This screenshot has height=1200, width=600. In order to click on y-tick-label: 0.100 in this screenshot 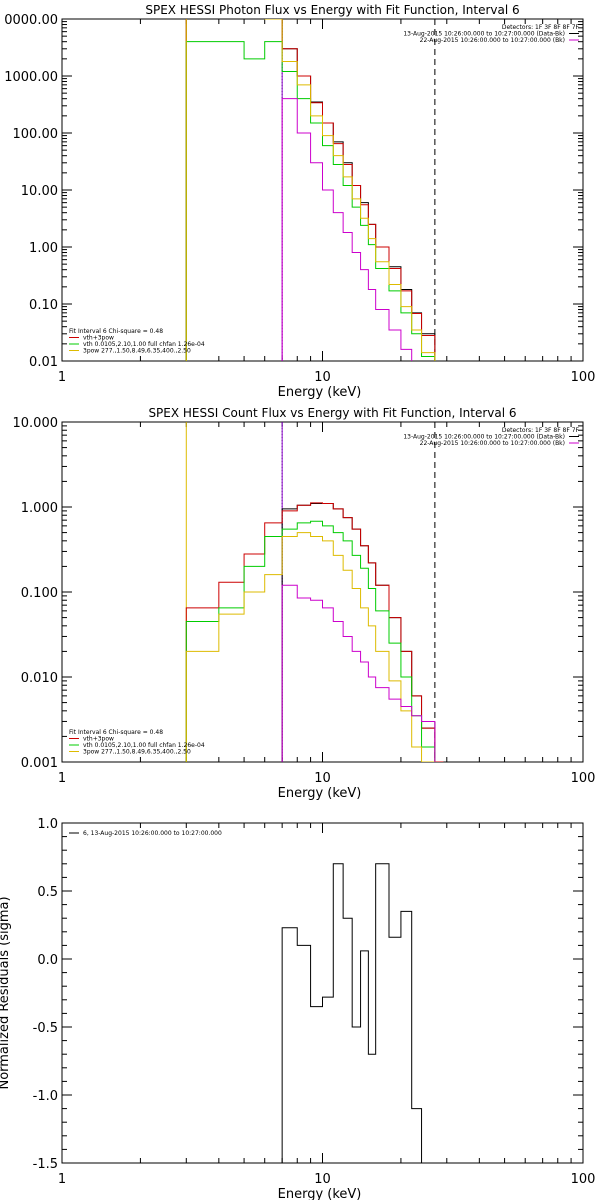, I will do `click(39, 593)`.